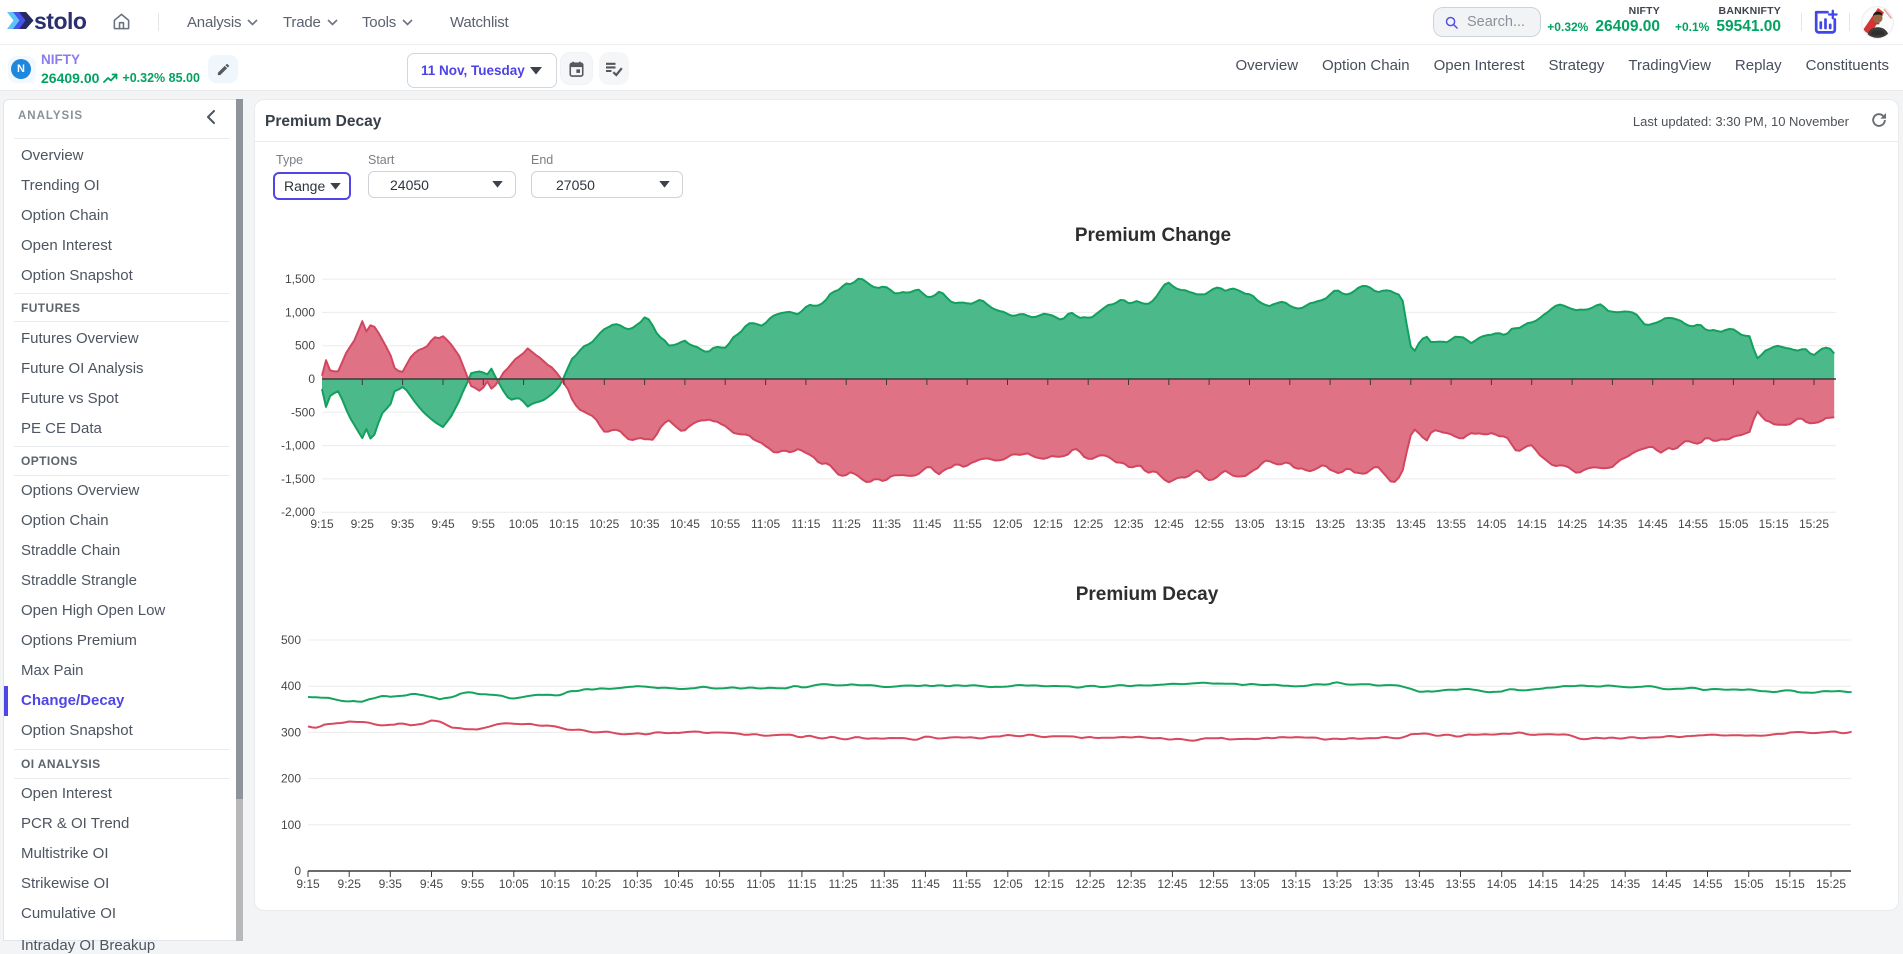 This screenshot has height=954, width=1903. Describe the element at coordinates (298, 512) in the screenshot. I see `svg-text: -2,000` at that location.